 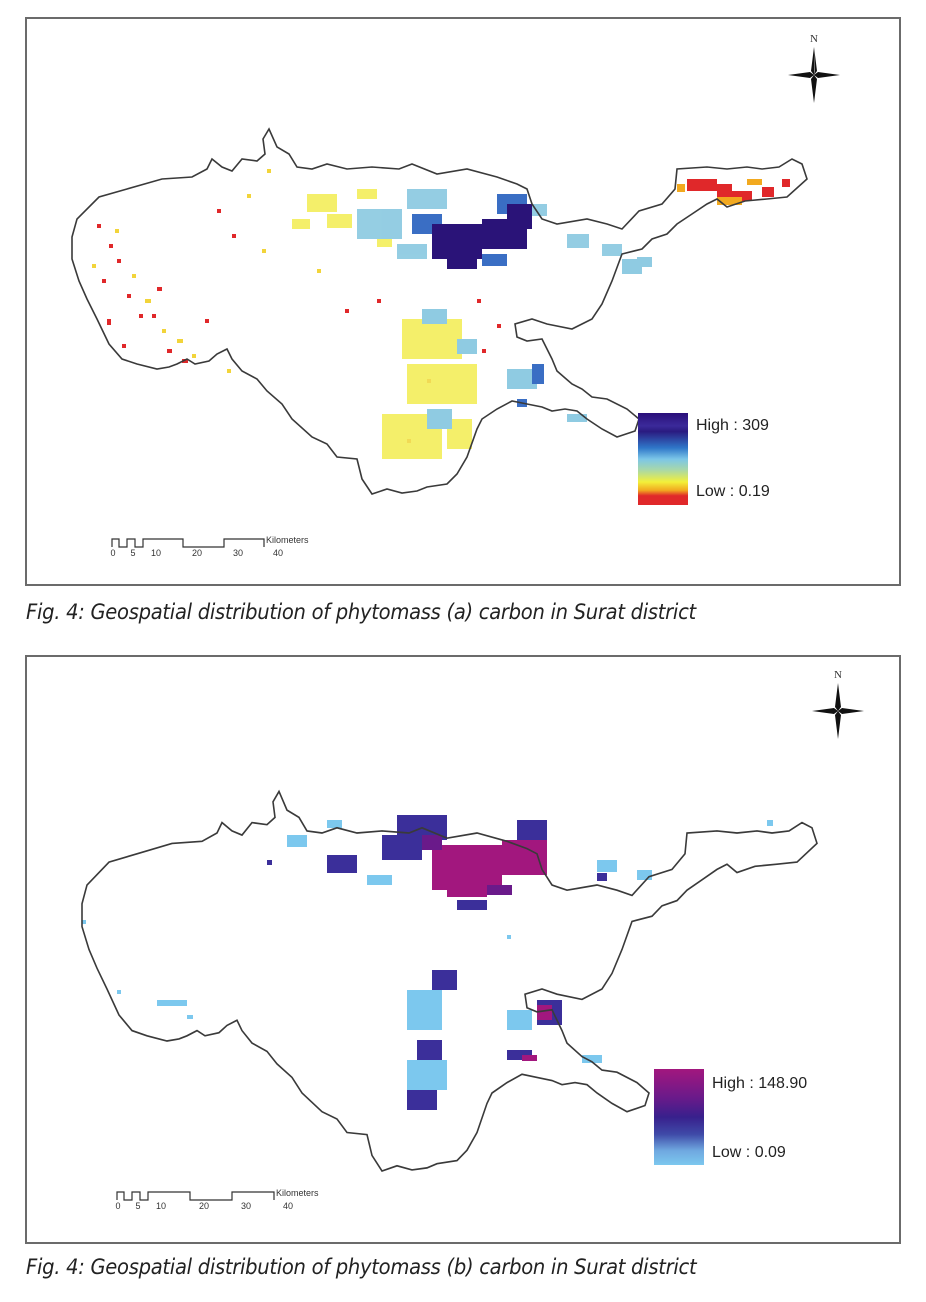 I want to click on scale-bar-a: Kilometers 0 5 10 20 30 40, so click(x=230, y=551).